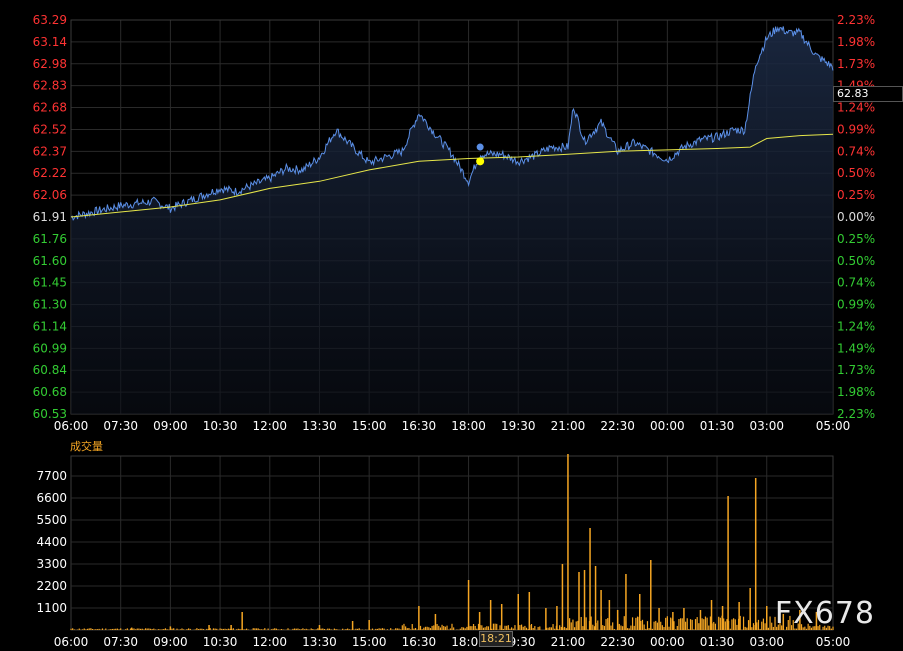  Describe the element at coordinates (518, 426) in the screenshot. I see `time-axis-label: 19:30` at that location.